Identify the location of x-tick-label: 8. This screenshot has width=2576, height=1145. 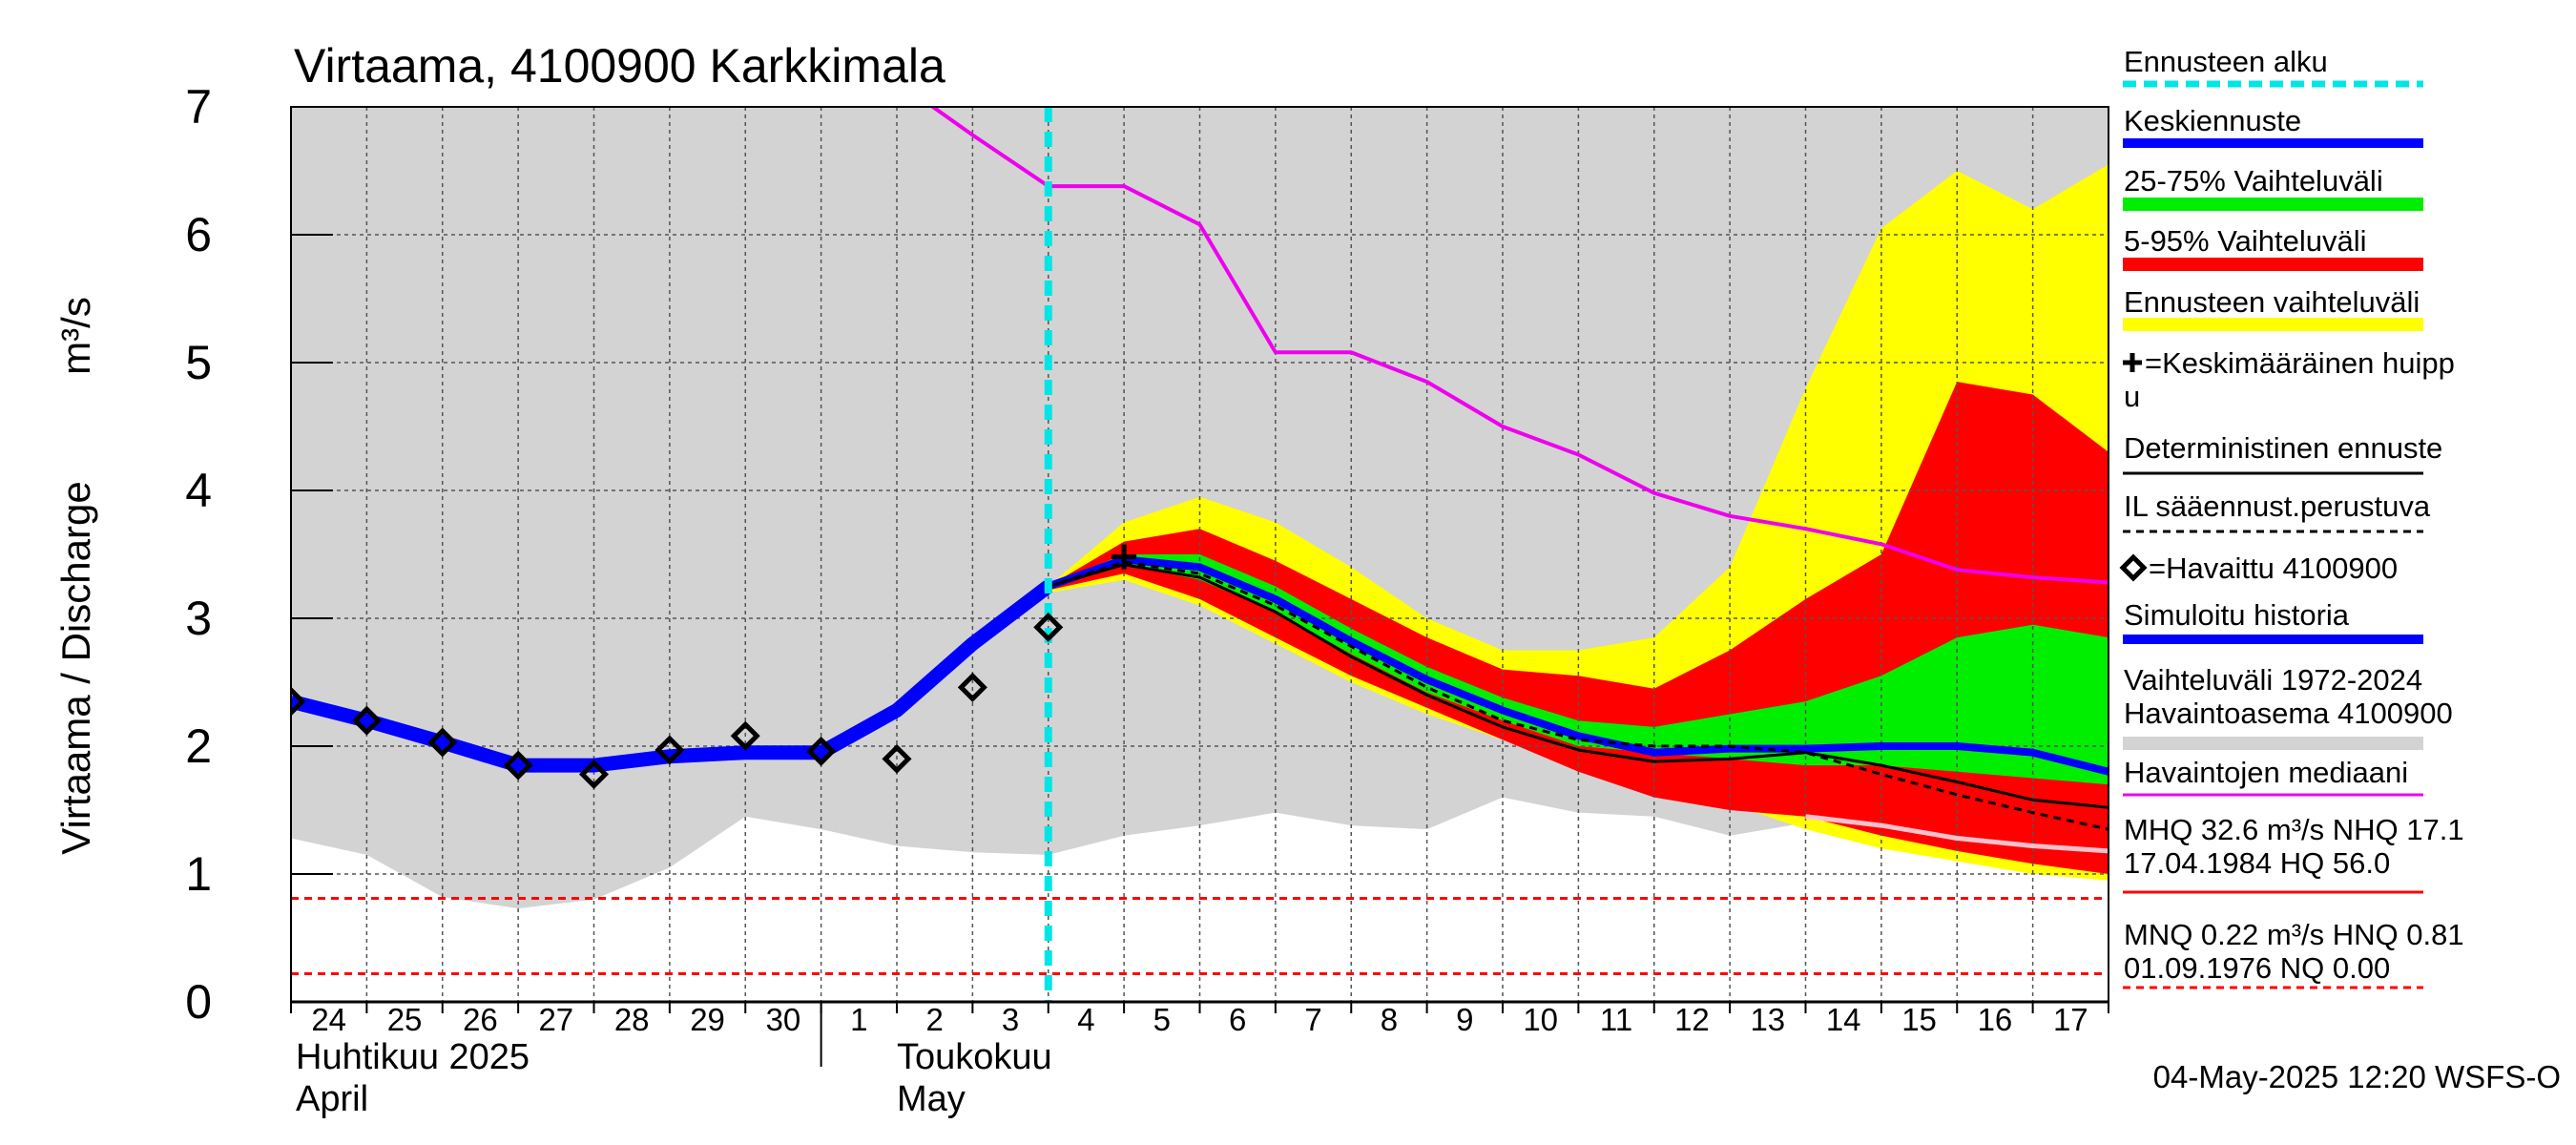
(1389, 1019).